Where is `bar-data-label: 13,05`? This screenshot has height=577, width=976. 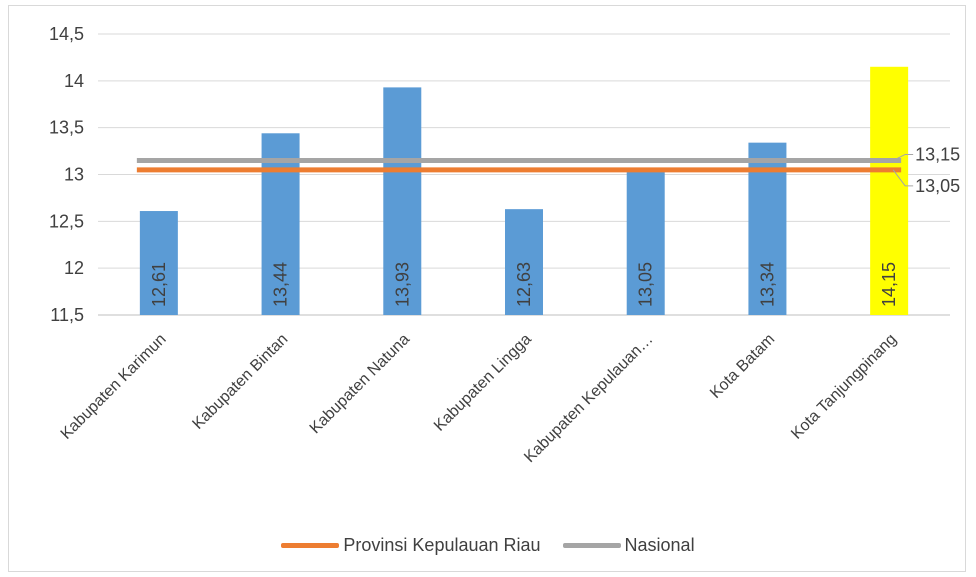
bar-data-label: 13,05 is located at coordinates (646, 284).